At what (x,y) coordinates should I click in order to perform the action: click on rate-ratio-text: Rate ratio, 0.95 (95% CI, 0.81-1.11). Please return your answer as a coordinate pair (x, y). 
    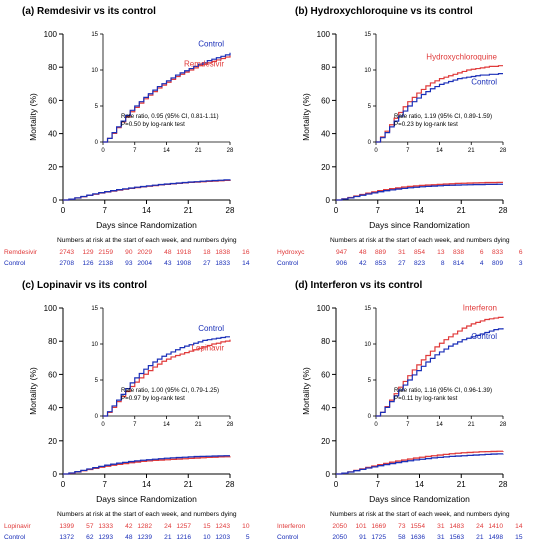
    Looking at the image, I should click on (170, 116).